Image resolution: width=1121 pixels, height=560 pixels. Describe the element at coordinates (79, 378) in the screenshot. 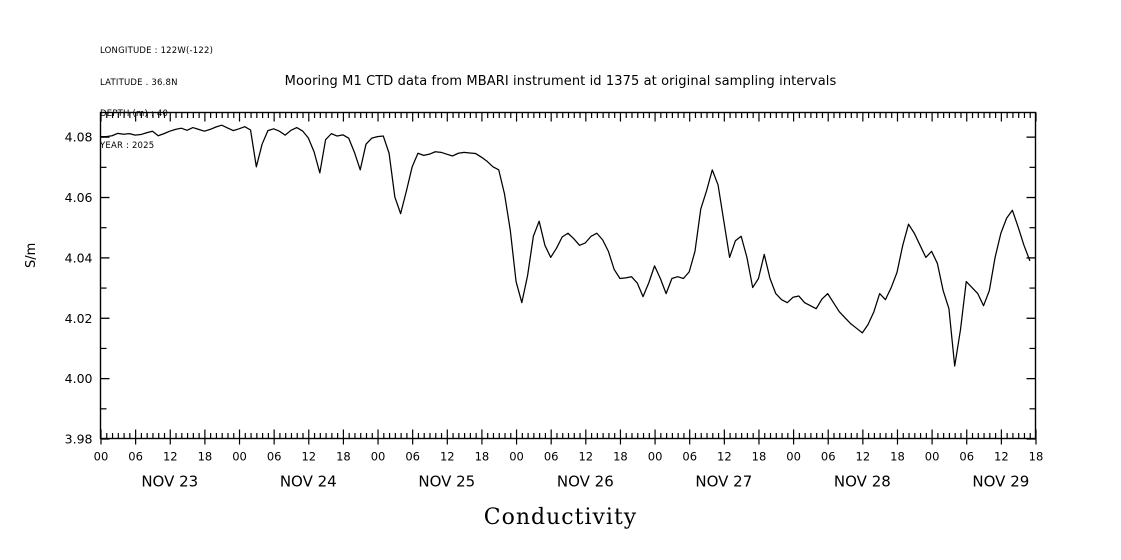

I see `y-tick-label: 4.00` at that location.